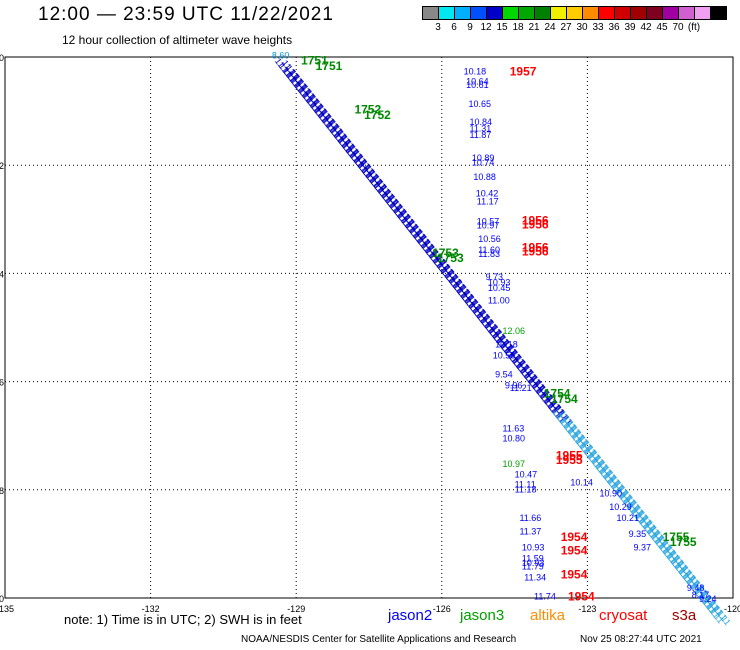 This screenshot has width=740, height=650. I want to click on scale-label: 39, so click(630, 27).